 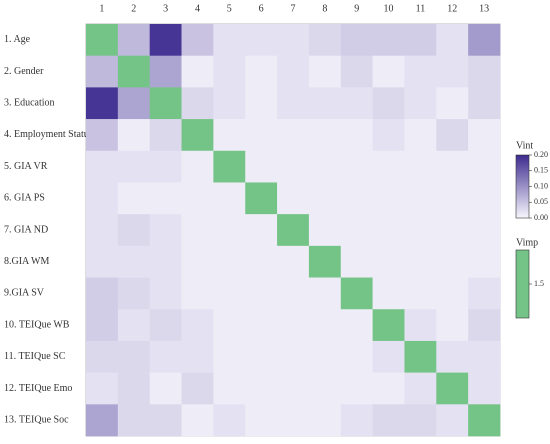 I want to click on x-tick-label: 6, so click(x=261, y=8).